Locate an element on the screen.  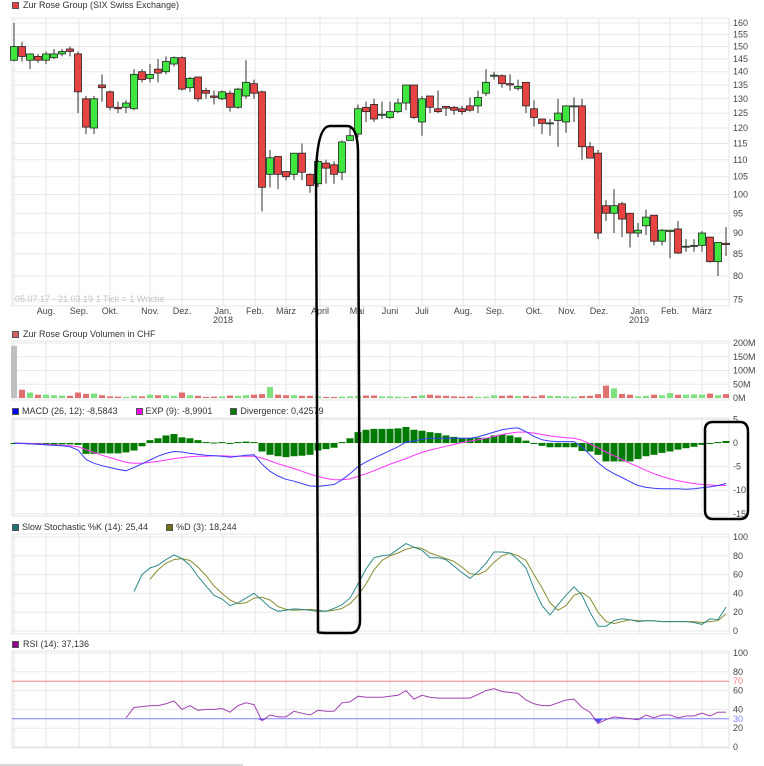
price-tick-label: 75 is located at coordinates (738, 300).